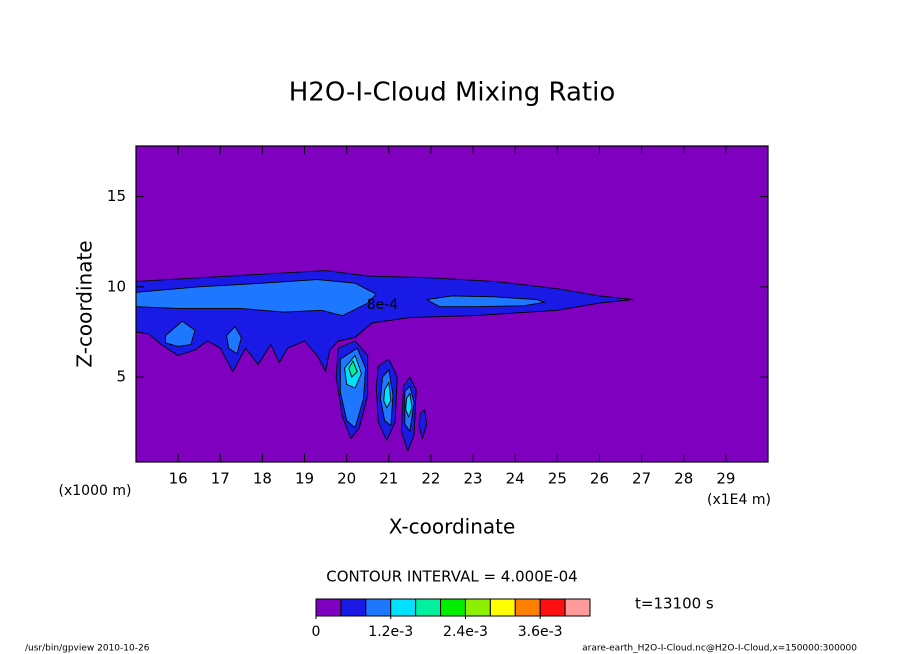 The image size is (904, 654). What do you see at coordinates (346, 479) in the screenshot?
I see `x-tick-label: 20` at bounding box center [346, 479].